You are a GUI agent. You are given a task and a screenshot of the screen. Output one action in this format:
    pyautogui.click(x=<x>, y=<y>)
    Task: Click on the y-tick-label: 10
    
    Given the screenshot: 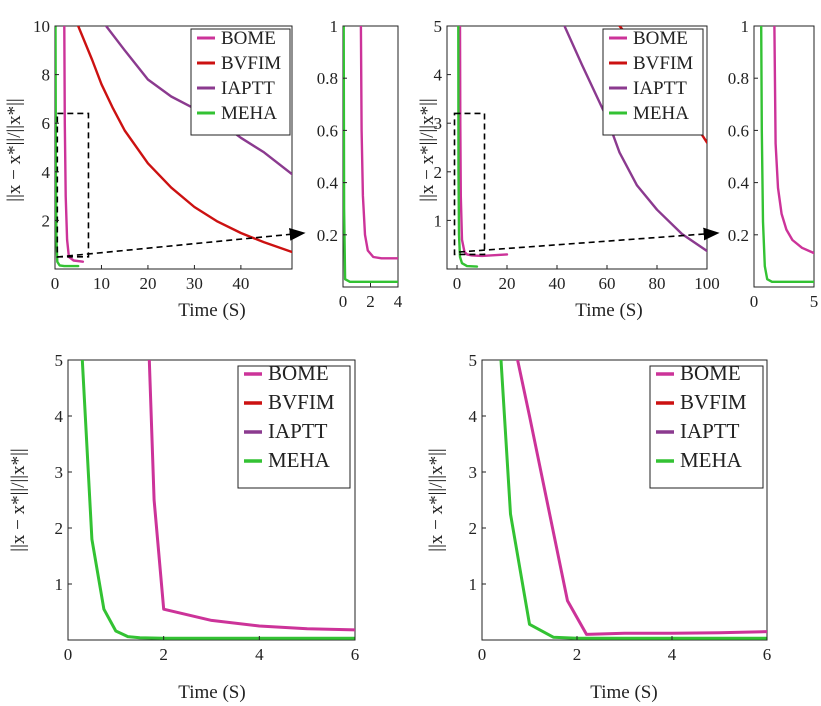 What is the action you would take?
    pyautogui.click(x=41, y=26)
    